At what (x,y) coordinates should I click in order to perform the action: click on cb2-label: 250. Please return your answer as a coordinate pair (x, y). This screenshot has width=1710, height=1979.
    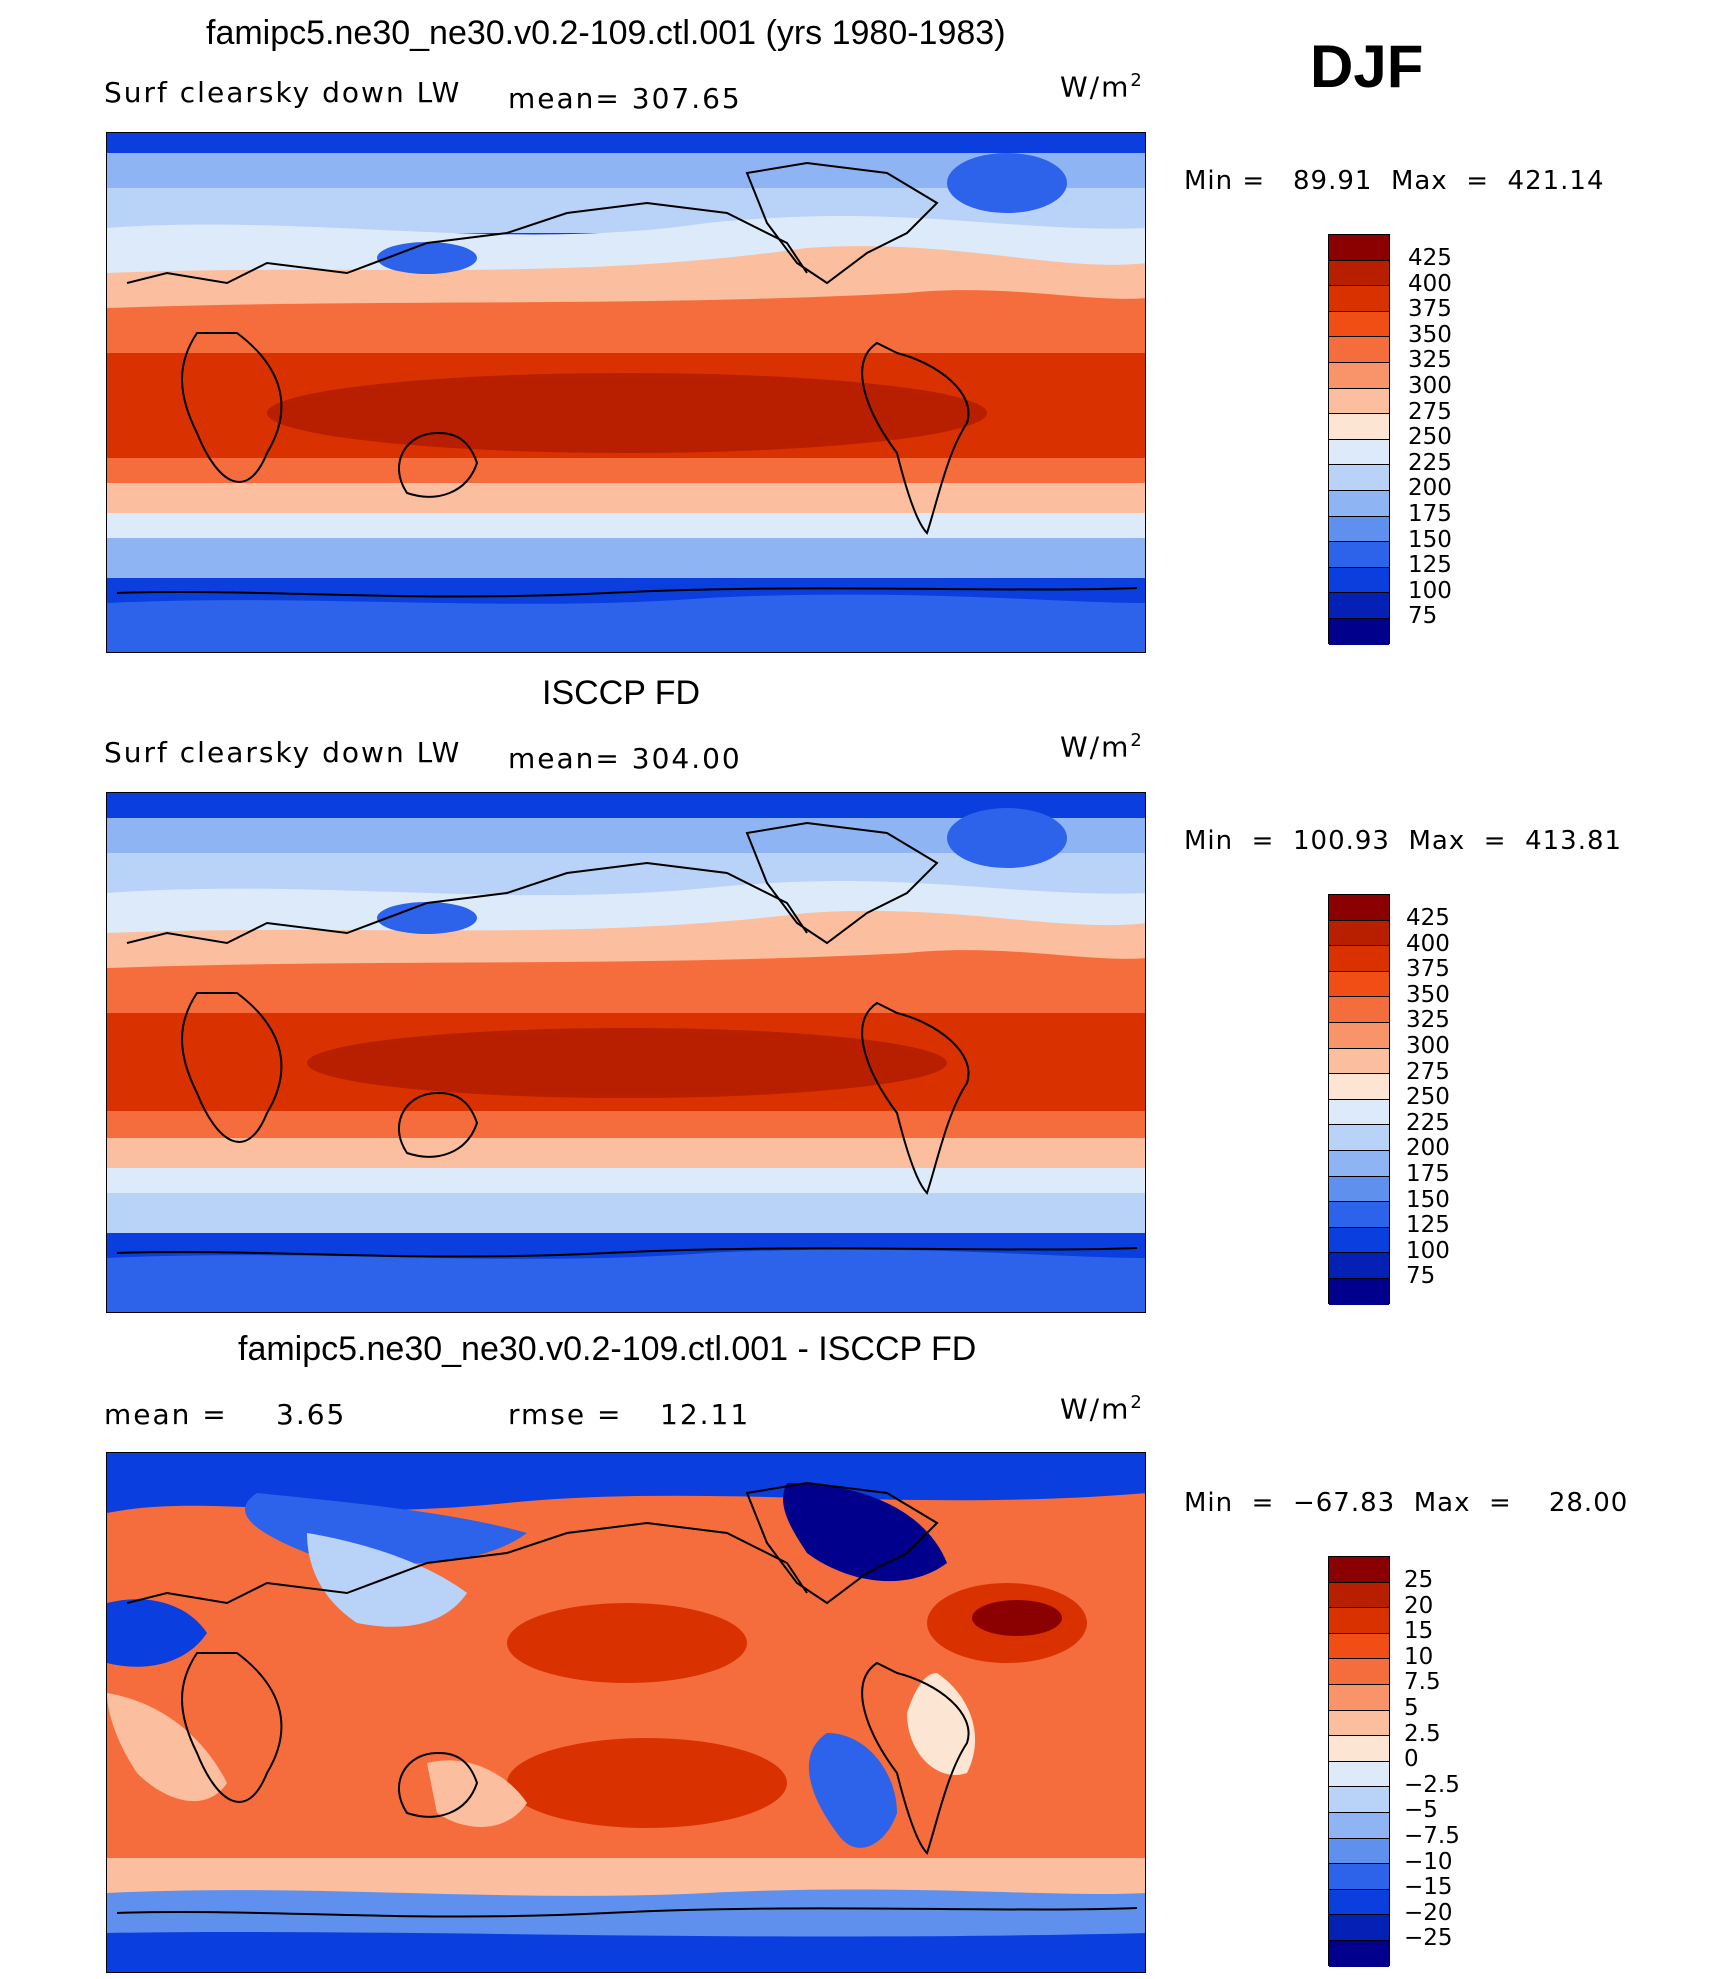
    Looking at the image, I should click on (1428, 1097).